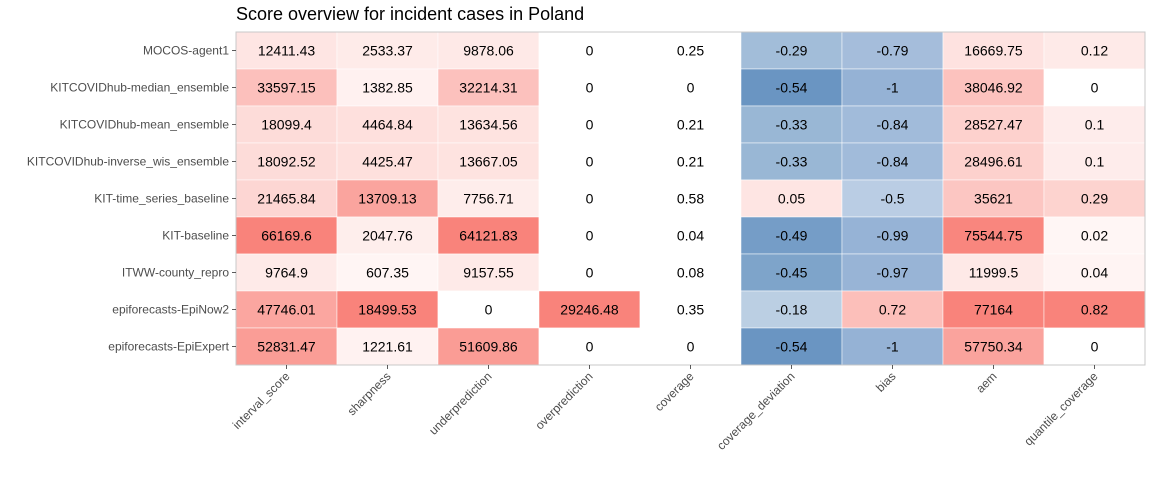  Describe the element at coordinates (195, 236) in the screenshot. I see `y-tick-label: KIT-baseline` at that location.